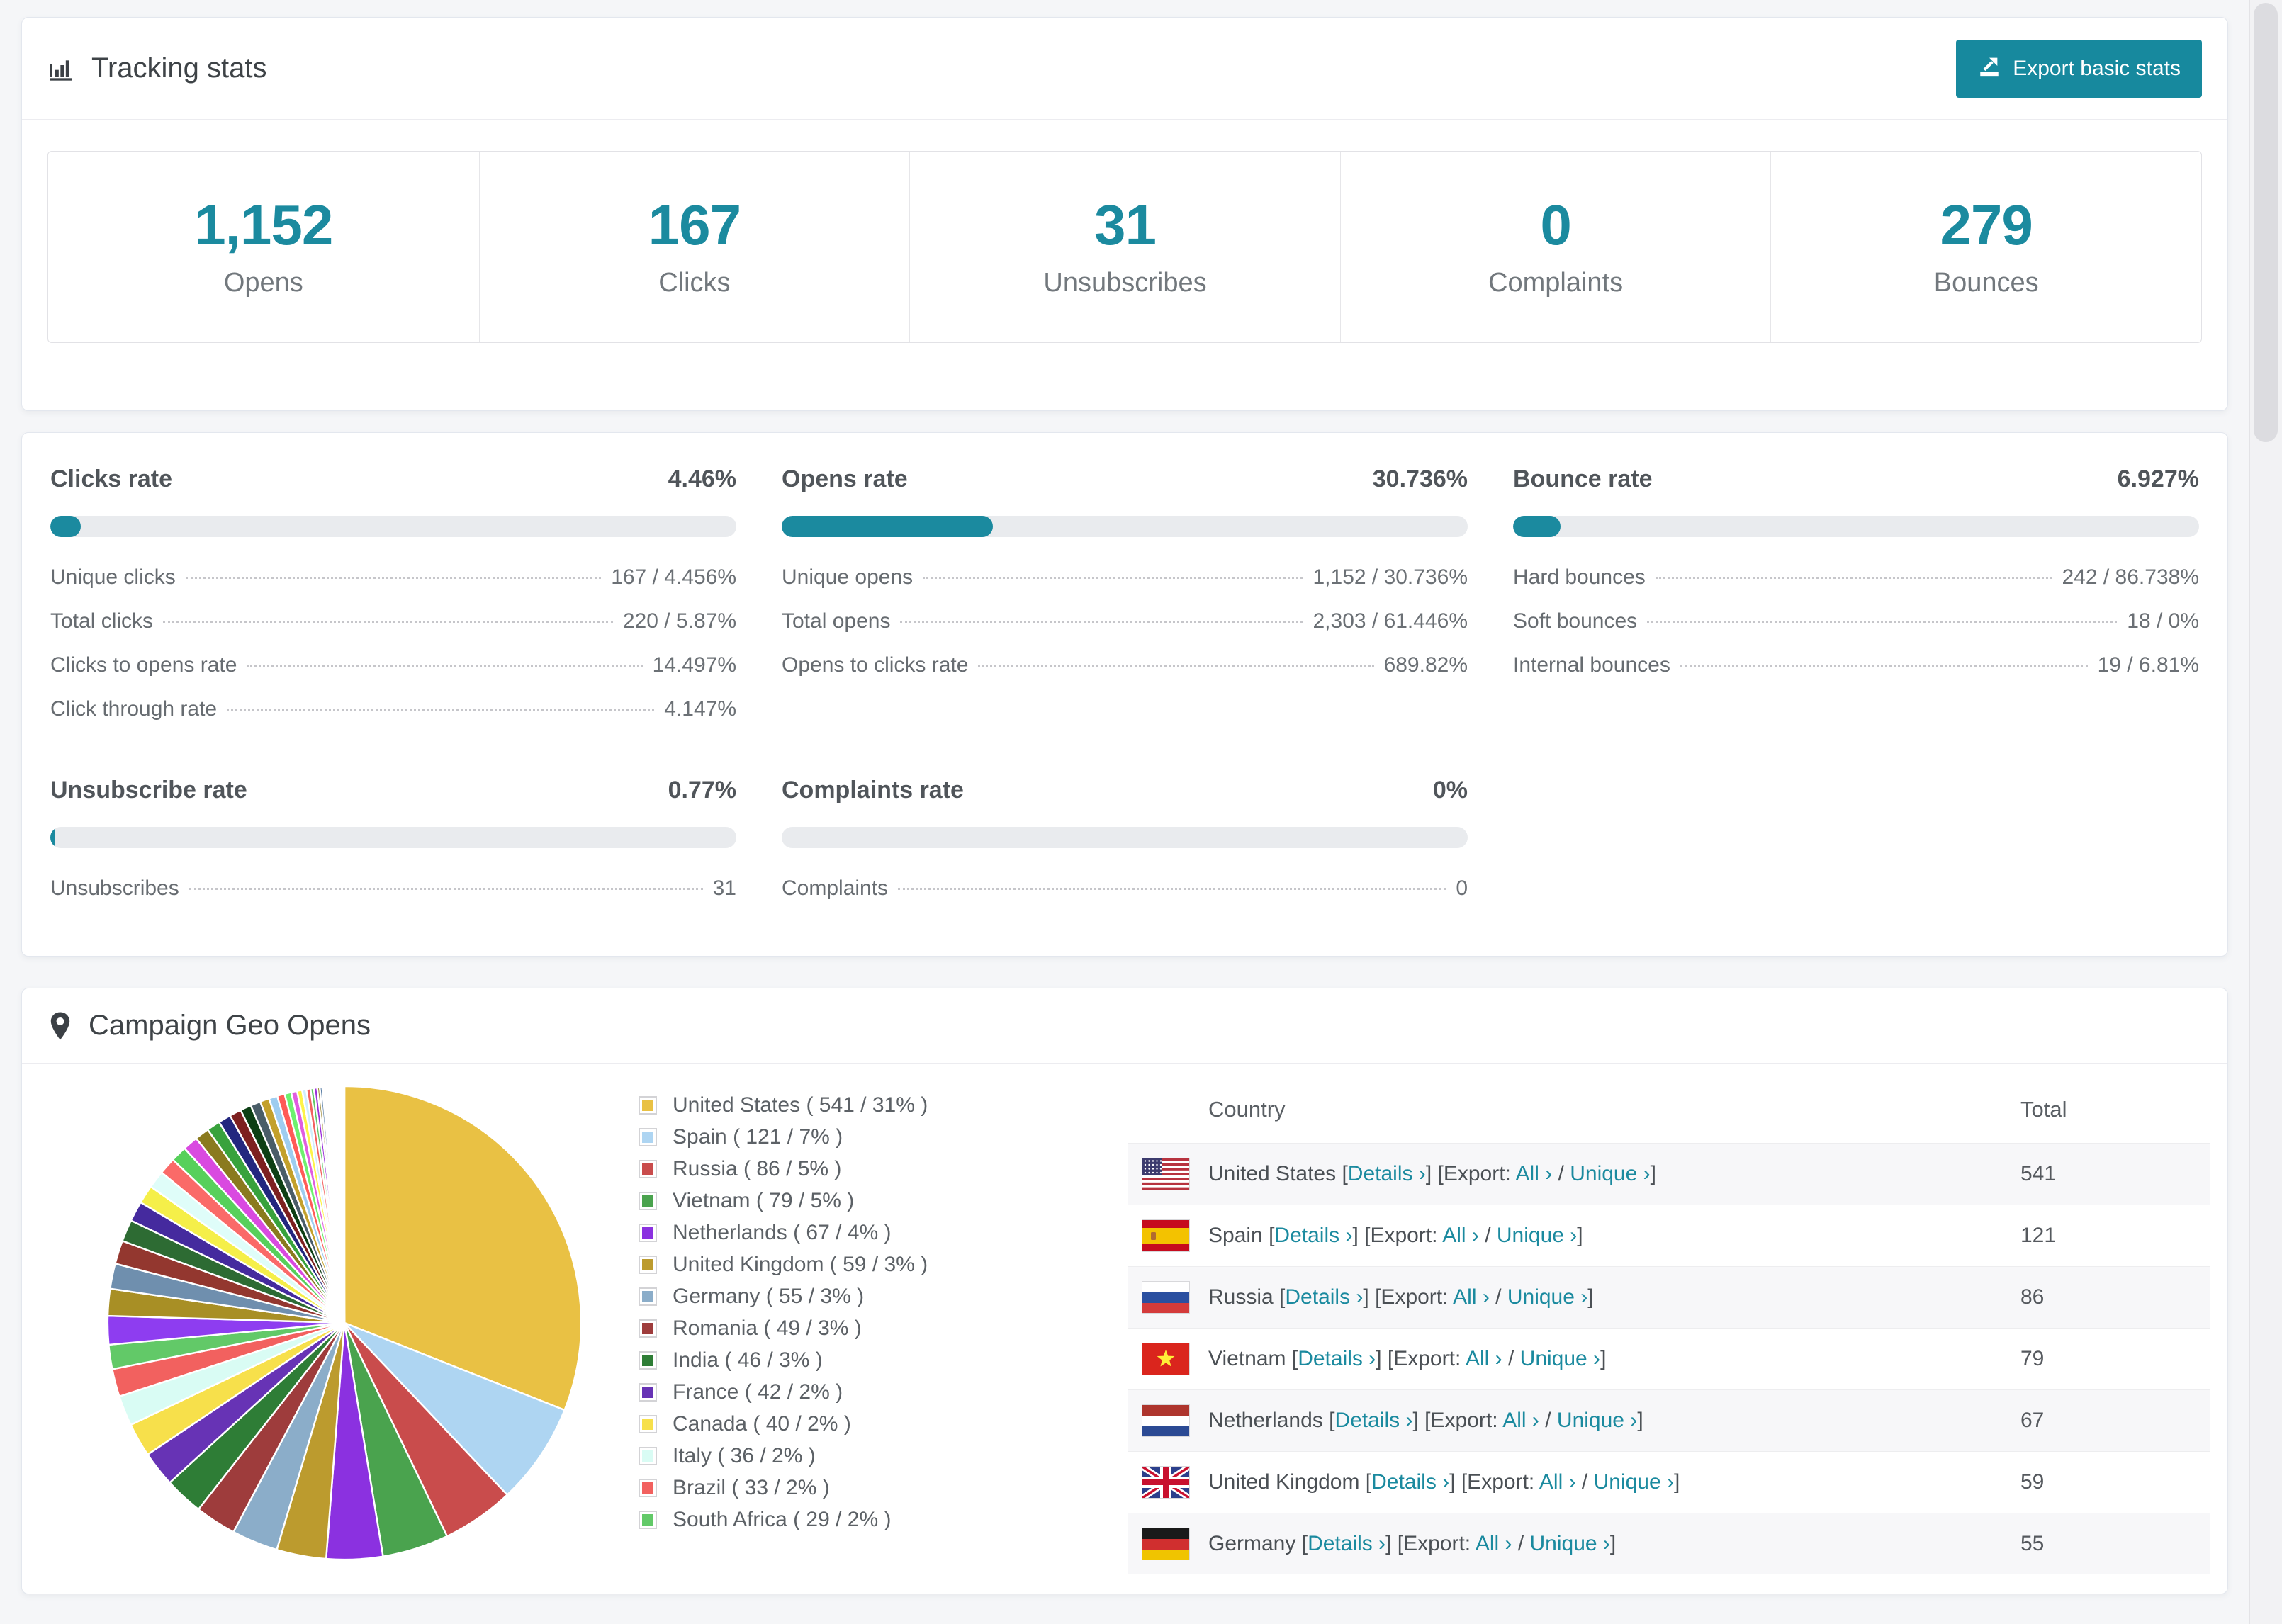  What do you see at coordinates (156, 68) in the screenshot?
I see `tracking-stats-title-group: Tracking stats` at bounding box center [156, 68].